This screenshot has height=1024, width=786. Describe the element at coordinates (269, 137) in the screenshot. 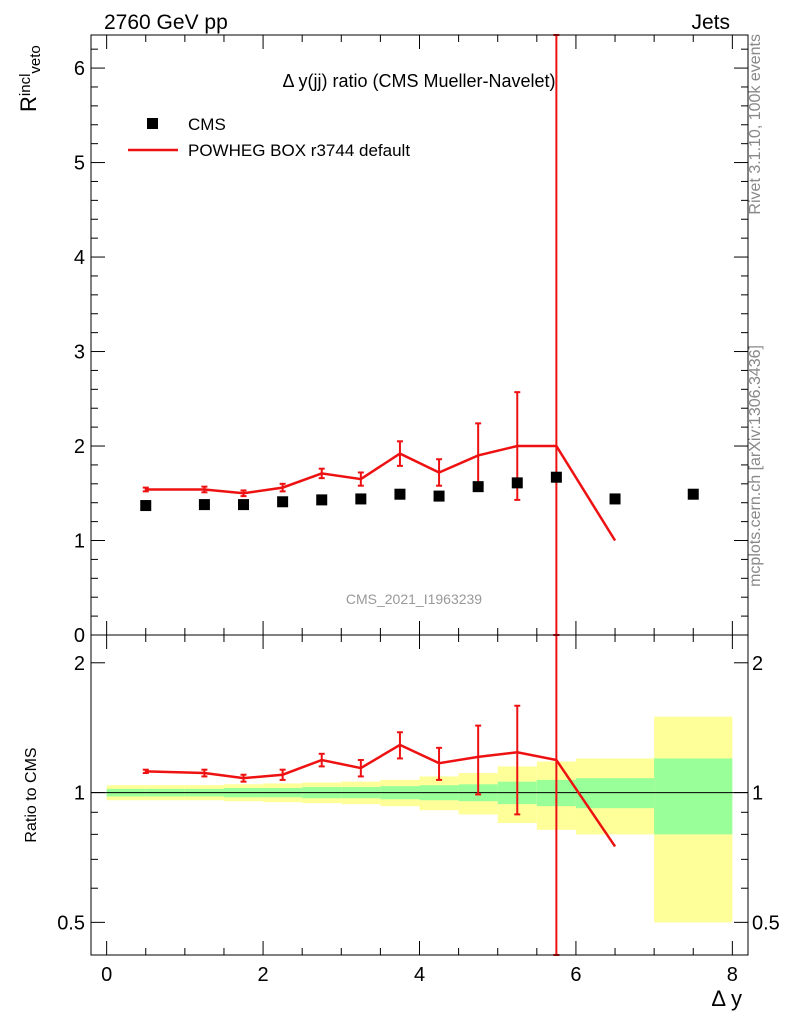

I see `legend: CMS POWHEG BOX r3744 default` at that location.